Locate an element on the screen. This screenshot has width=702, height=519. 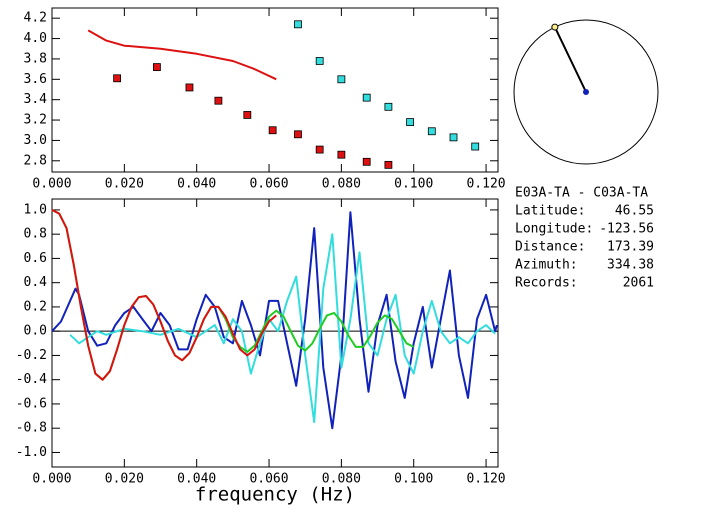
info-label: Longitude: is located at coordinates (554, 229).